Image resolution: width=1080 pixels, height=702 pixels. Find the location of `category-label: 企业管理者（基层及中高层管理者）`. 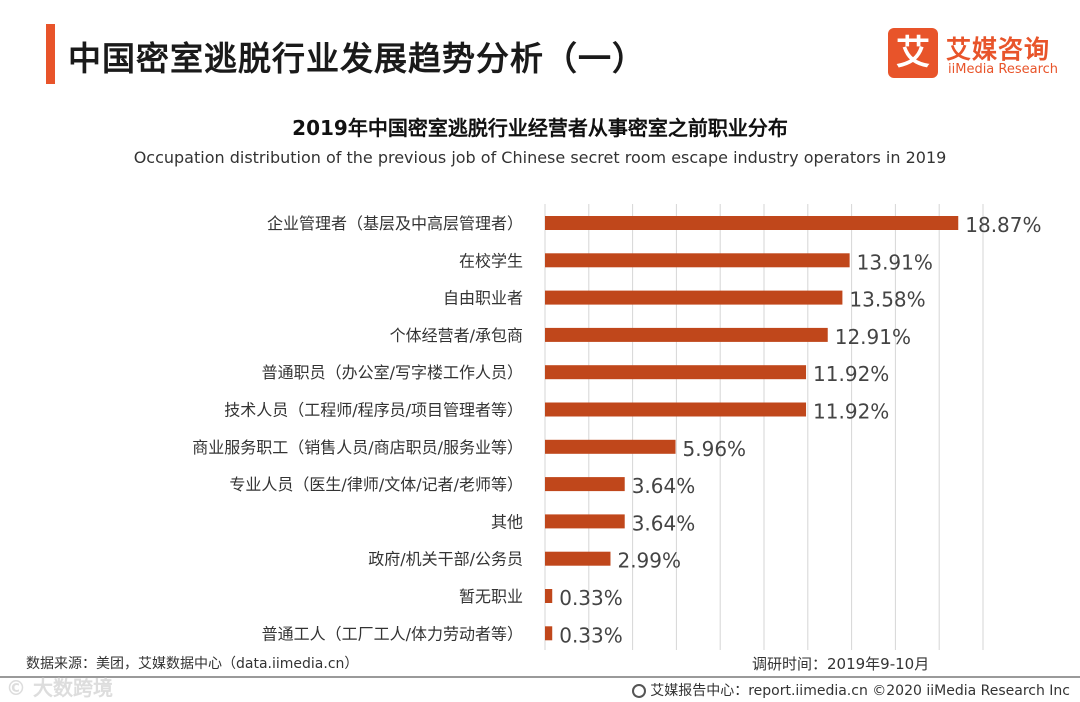

category-label: 企业管理者（基层及中高层管理者） is located at coordinates (395, 223).